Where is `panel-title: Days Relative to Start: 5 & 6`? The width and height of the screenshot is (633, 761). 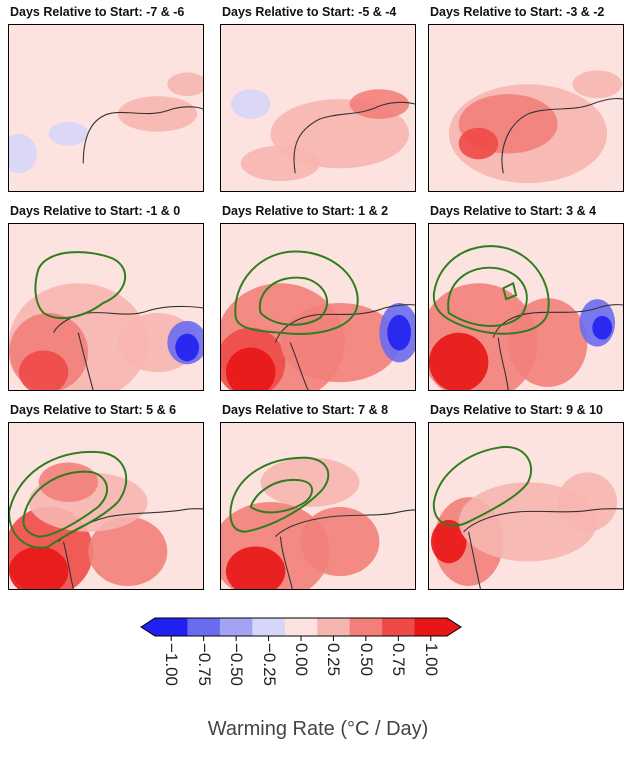
panel-title: Days Relative to Start: 5 & 6 is located at coordinates (93, 410).